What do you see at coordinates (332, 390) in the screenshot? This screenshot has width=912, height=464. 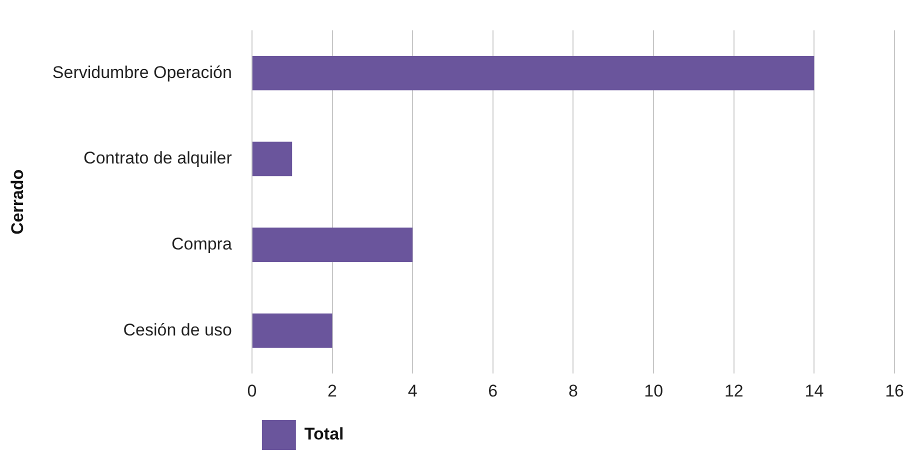 I see `x-tick-label: 2` at bounding box center [332, 390].